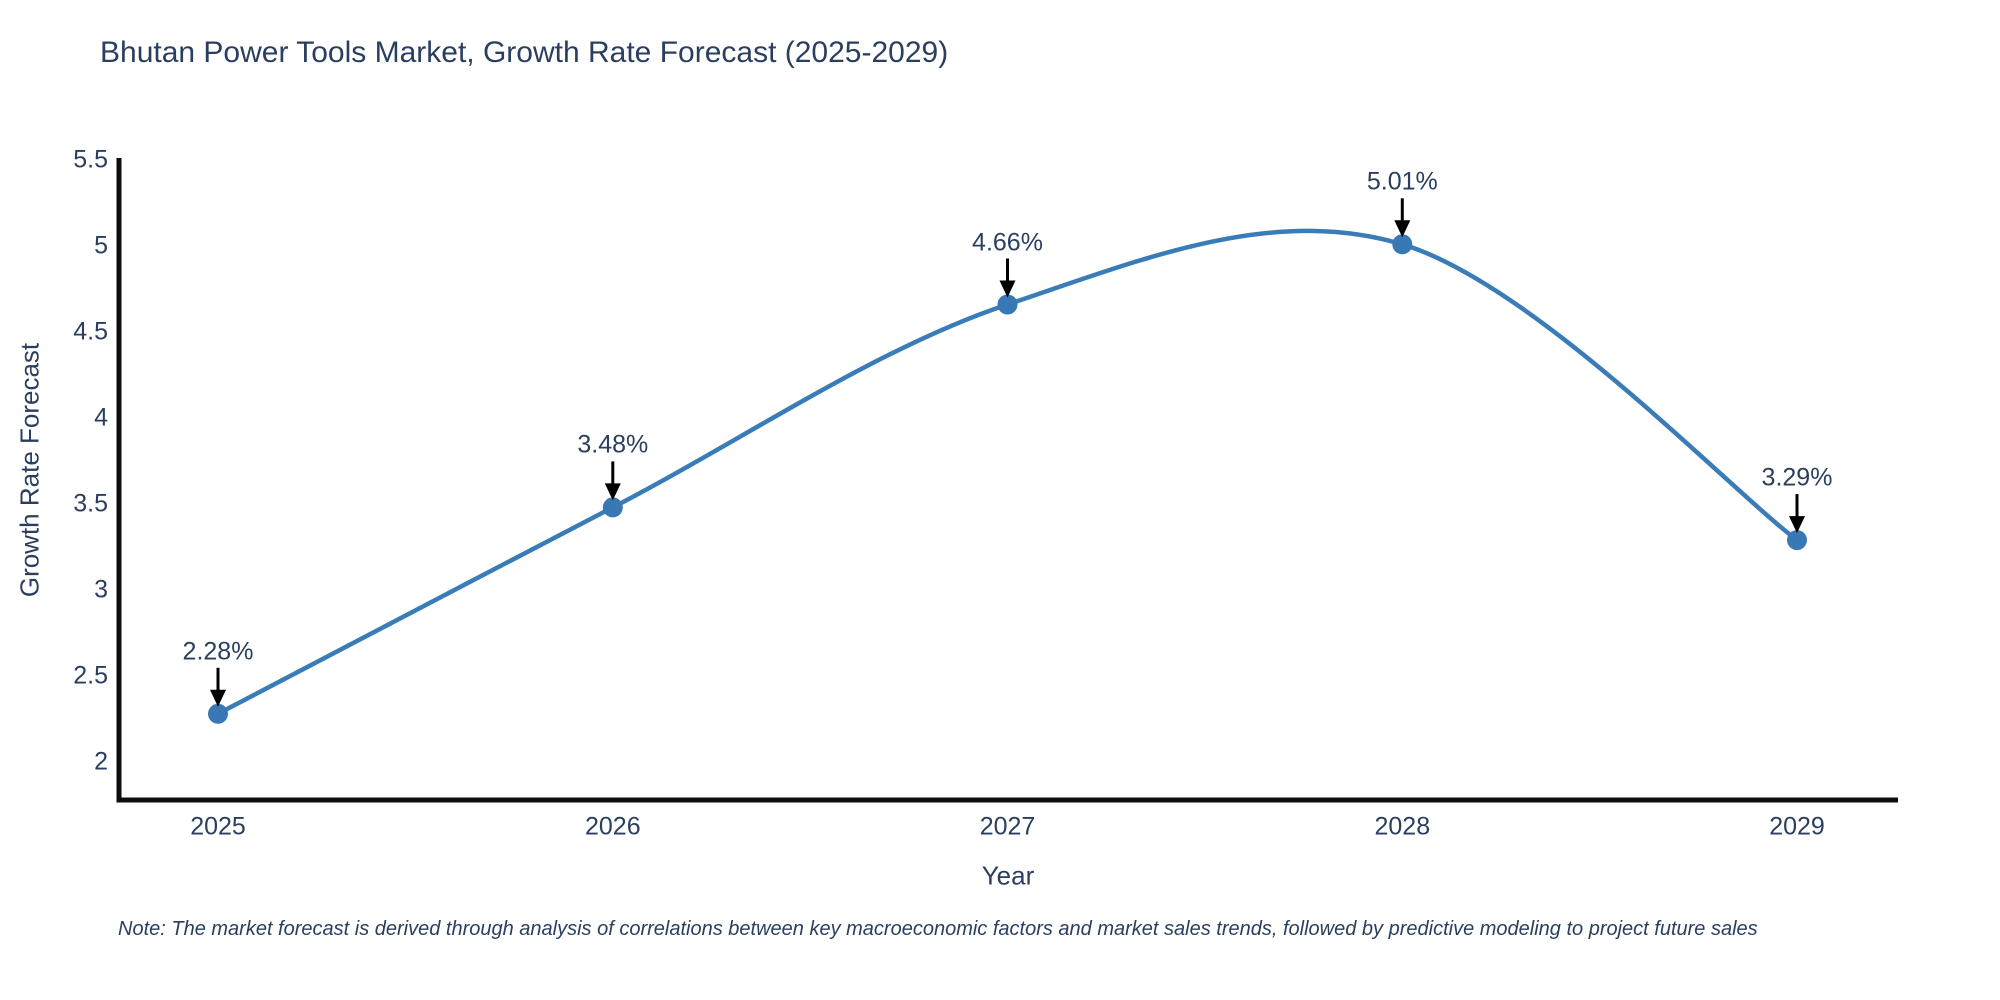 The width and height of the screenshot is (2000, 1000). What do you see at coordinates (101, 417) in the screenshot?
I see `y-tick-label: 4` at bounding box center [101, 417].